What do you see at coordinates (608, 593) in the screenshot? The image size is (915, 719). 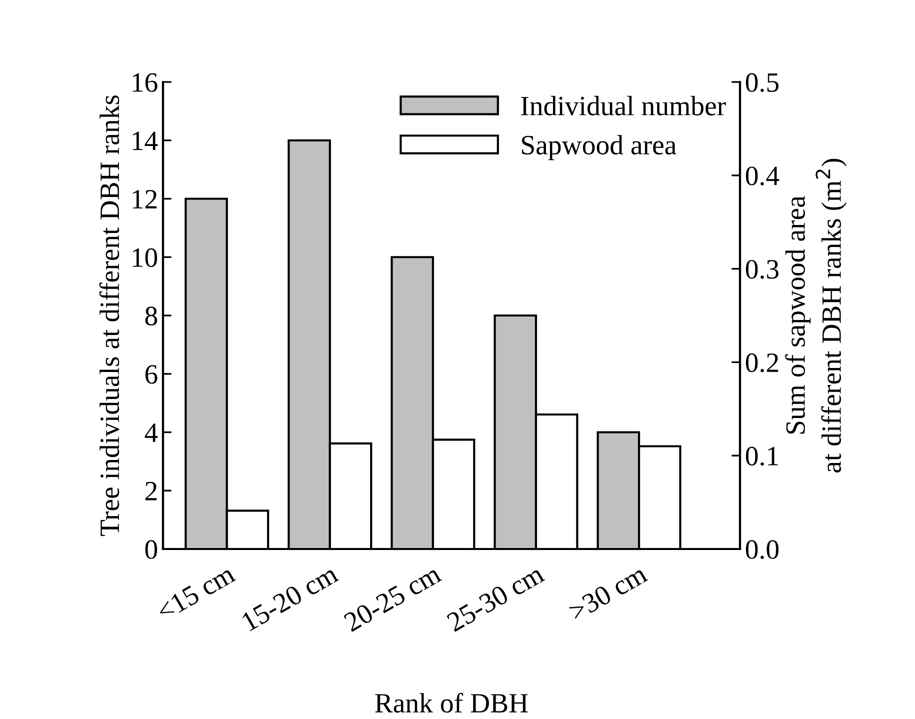 I see `x-tick-label: >30 cm` at bounding box center [608, 593].